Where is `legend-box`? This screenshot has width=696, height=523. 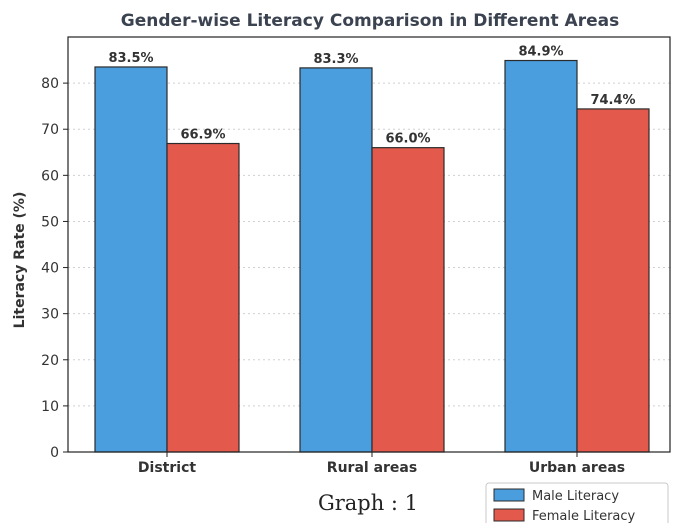 legend-box is located at coordinates (577, 502).